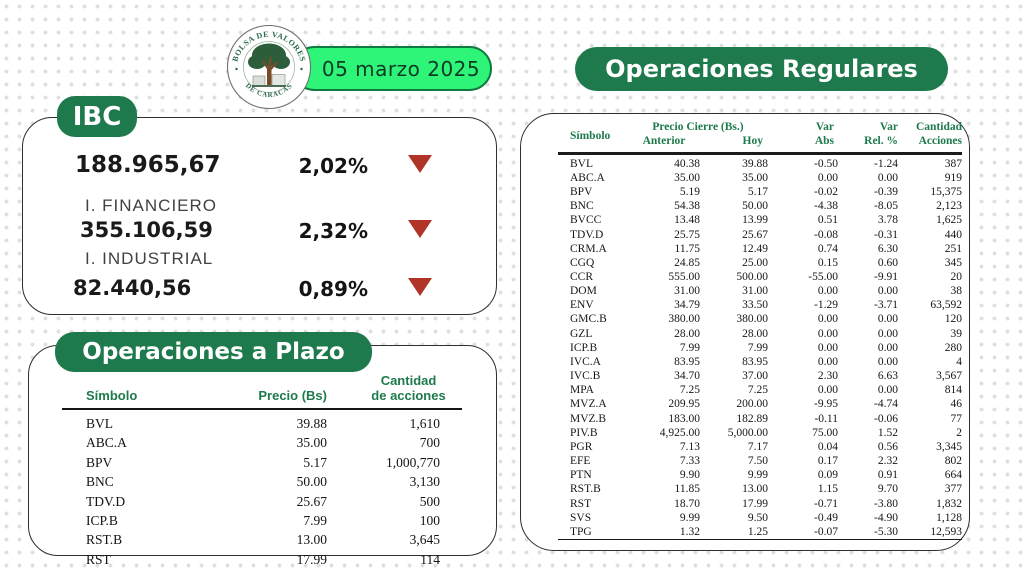 This screenshot has width=1024, height=576. Describe the element at coordinates (689, 517) in the screenshot. I see `anterior-cell: 9.99` at that location.